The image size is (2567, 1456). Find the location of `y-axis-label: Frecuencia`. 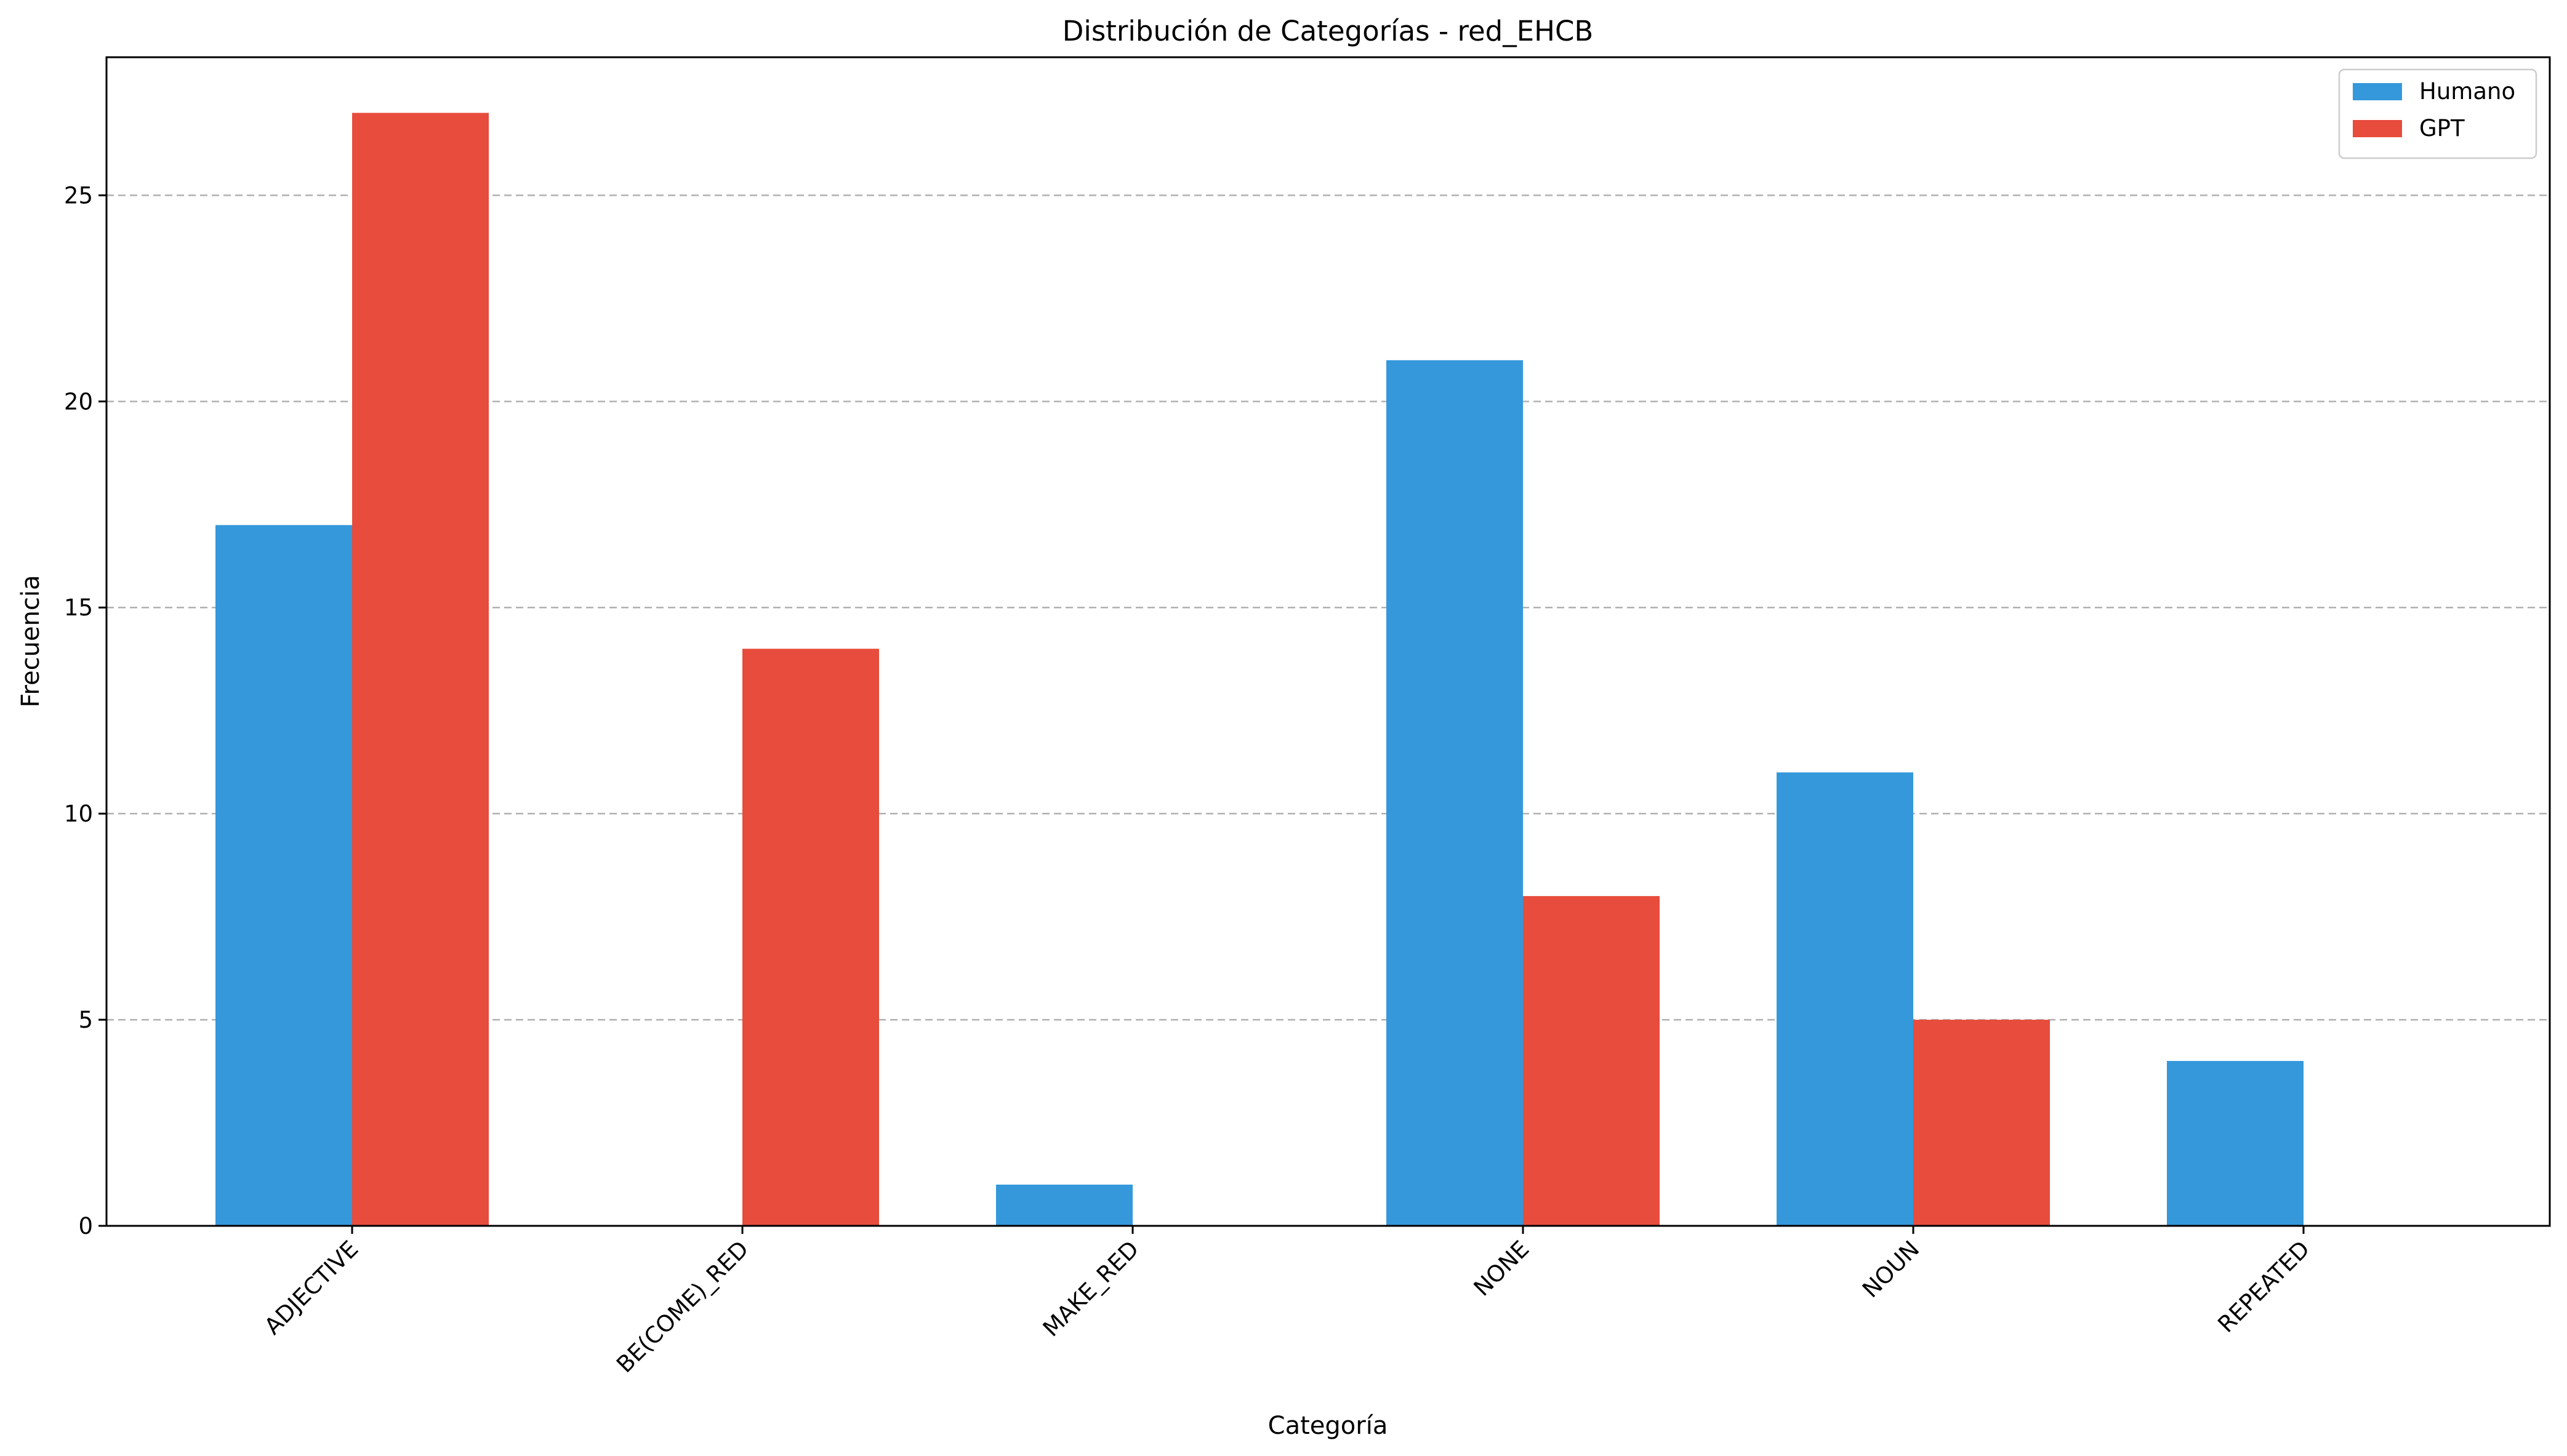

y-axis-label: Frecuencia is located at coordinates (31, 641).